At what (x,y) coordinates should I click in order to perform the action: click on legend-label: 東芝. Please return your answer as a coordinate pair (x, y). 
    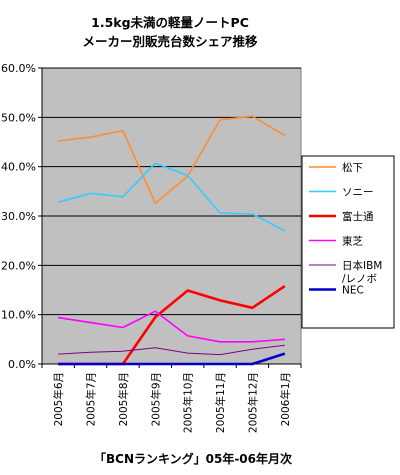
    Looking at the image, I should click on (352, 241).